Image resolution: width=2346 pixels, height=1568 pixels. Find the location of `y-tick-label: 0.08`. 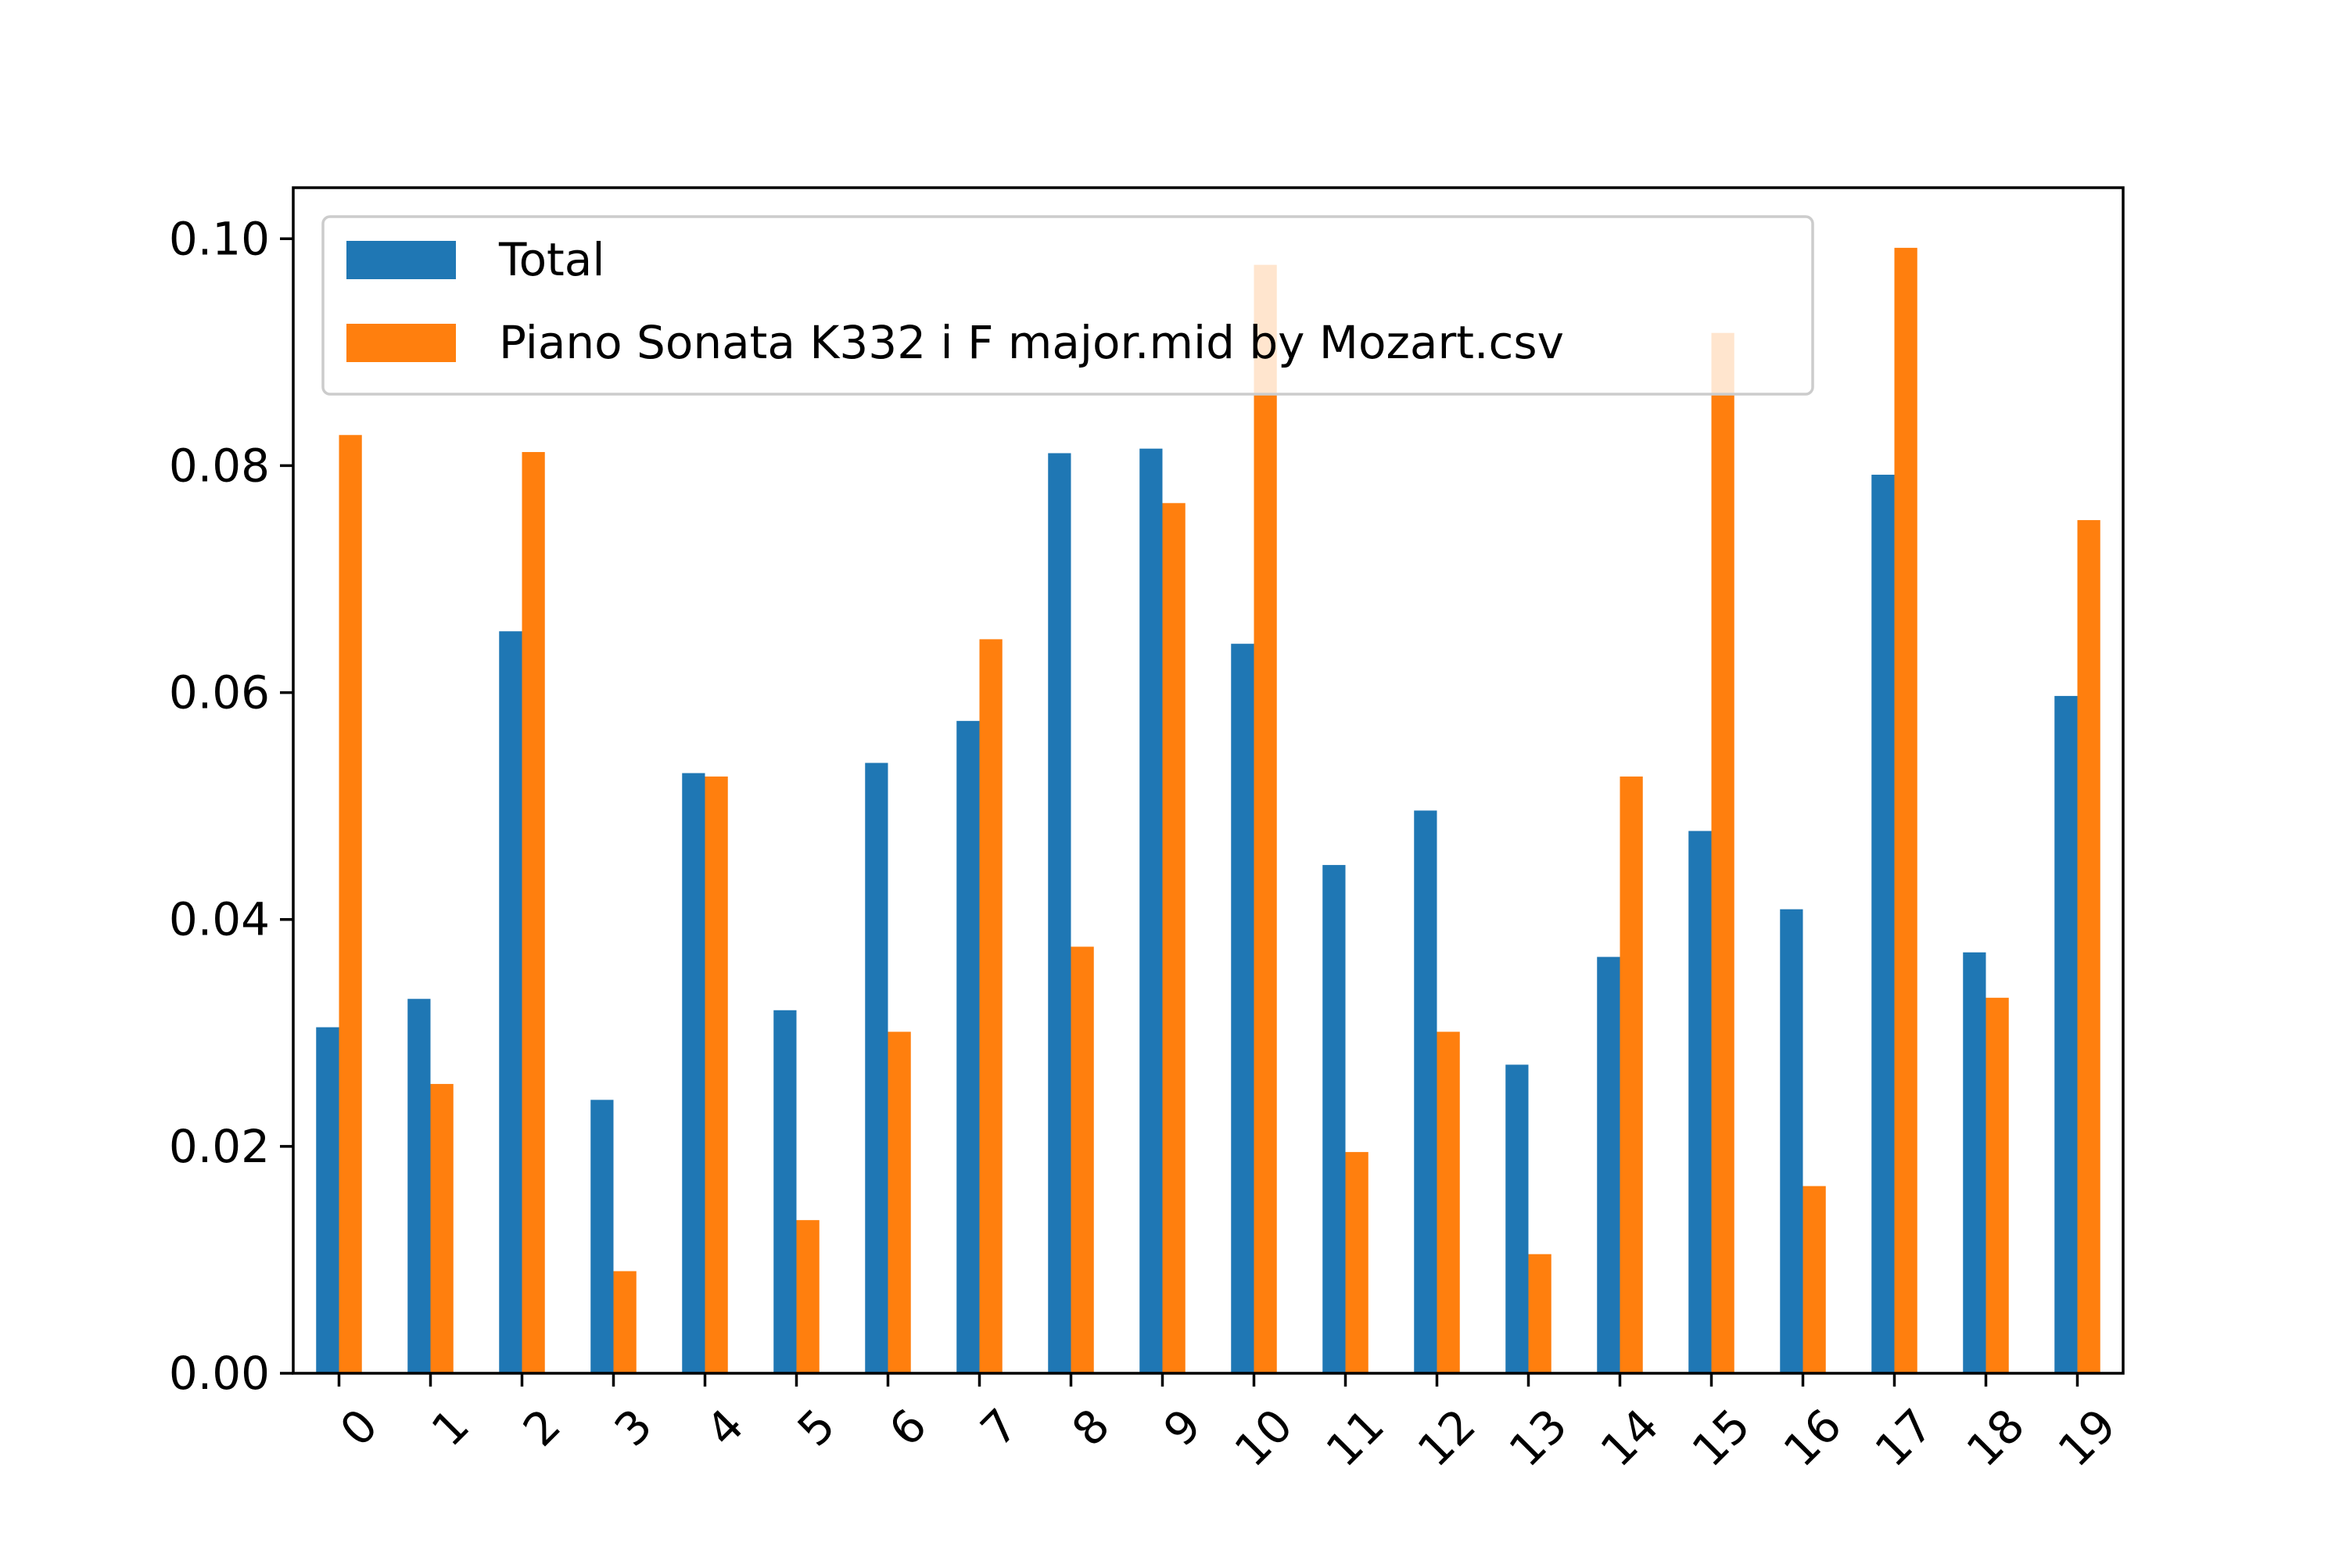

y-tick-label: 0.08 is located at coordinates (219, 465).